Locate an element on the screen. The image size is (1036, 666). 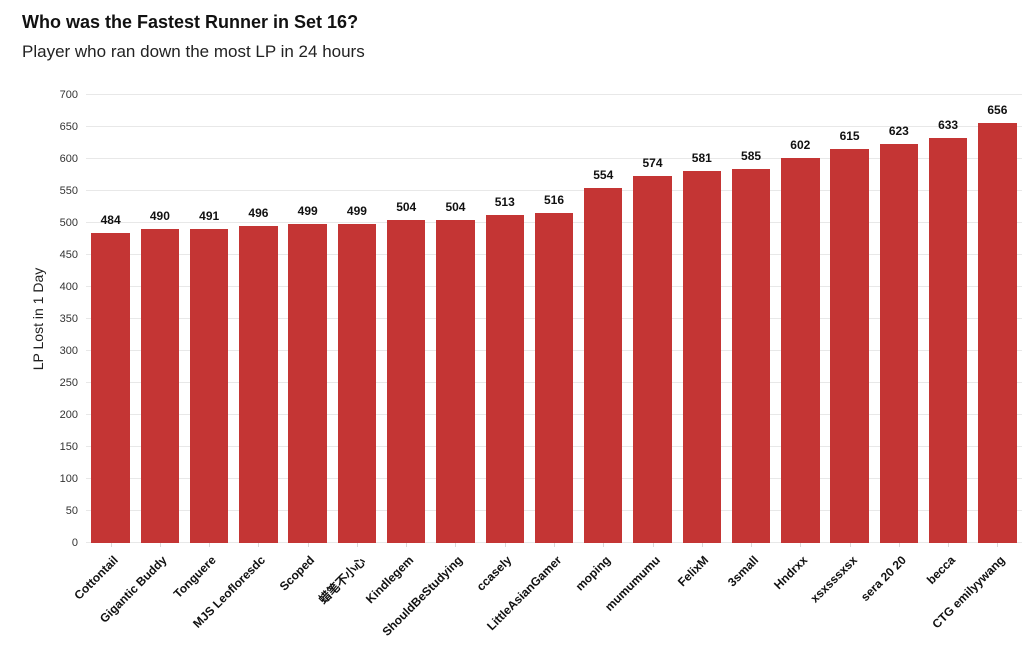
bar-LittleAsianGamer is located at coordinates (554, 377).